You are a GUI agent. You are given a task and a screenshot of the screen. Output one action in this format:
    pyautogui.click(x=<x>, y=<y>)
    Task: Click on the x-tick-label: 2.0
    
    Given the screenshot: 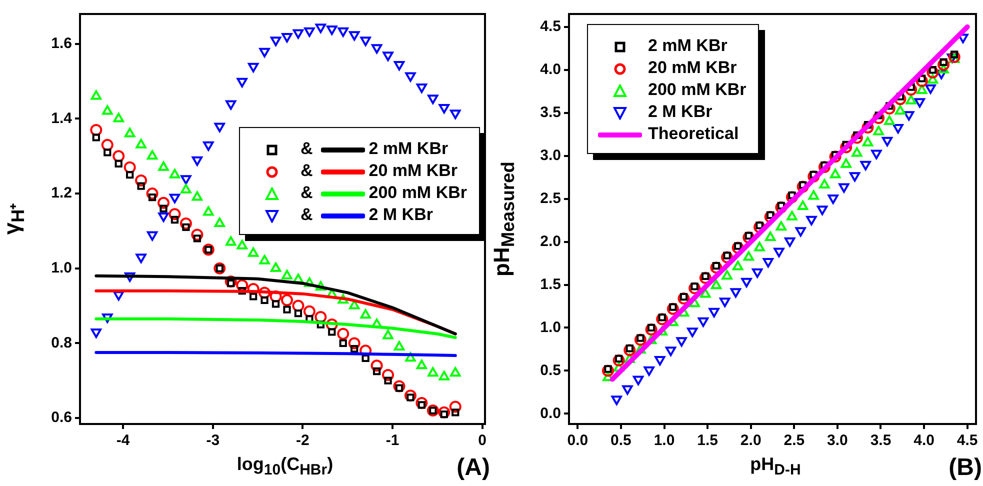 What is the action you would take?
    pyautogui.click(x=751, y=441)
    